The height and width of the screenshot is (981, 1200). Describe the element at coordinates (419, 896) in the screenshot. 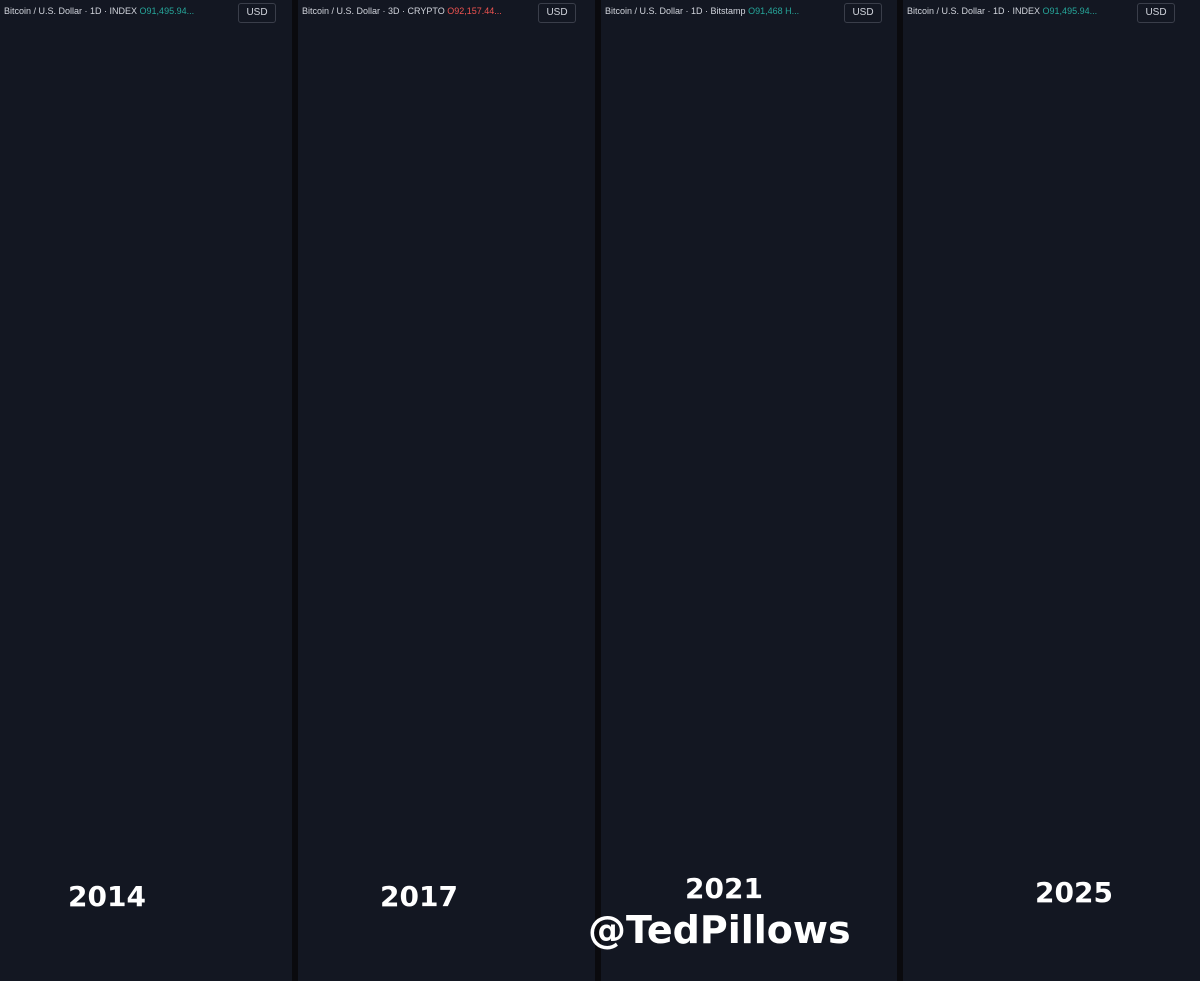

I see `year-label: 2017` at that location.